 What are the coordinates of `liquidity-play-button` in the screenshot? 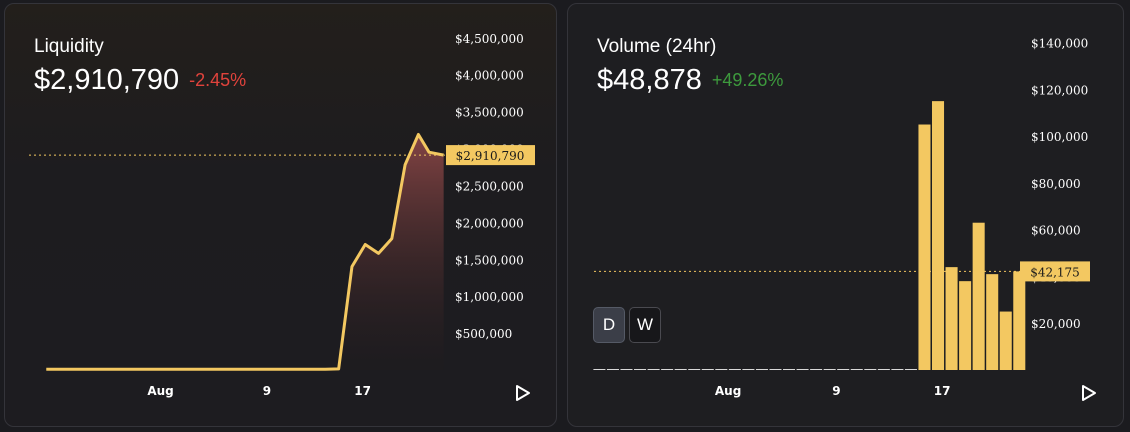 It's located at (522, 393).